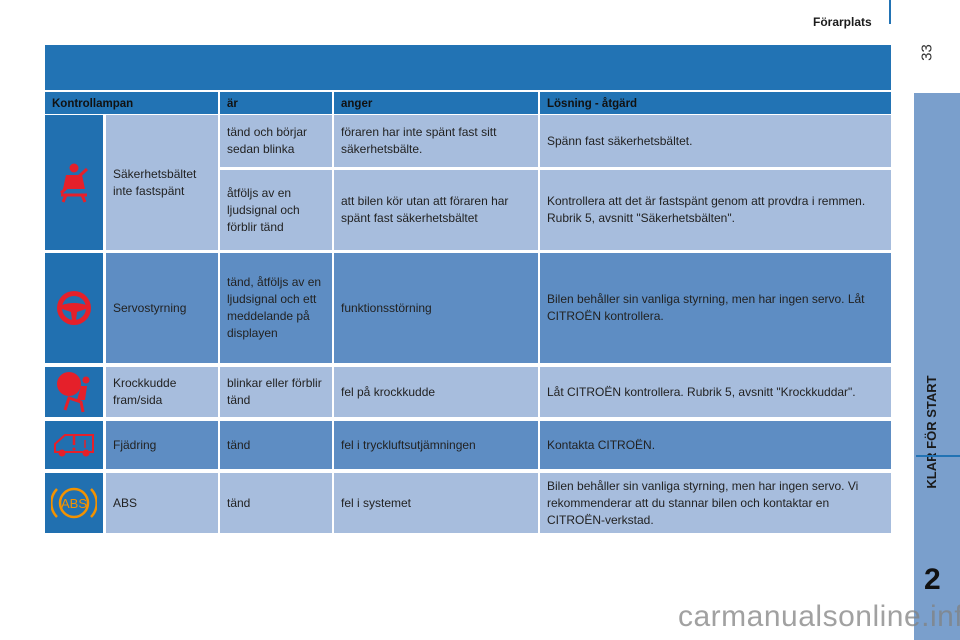  What do you see at coordinates (715, 103) in the screenshot?
I see `col-header-losning: Lösning - åtgärd` at bounding box center [715, 103].